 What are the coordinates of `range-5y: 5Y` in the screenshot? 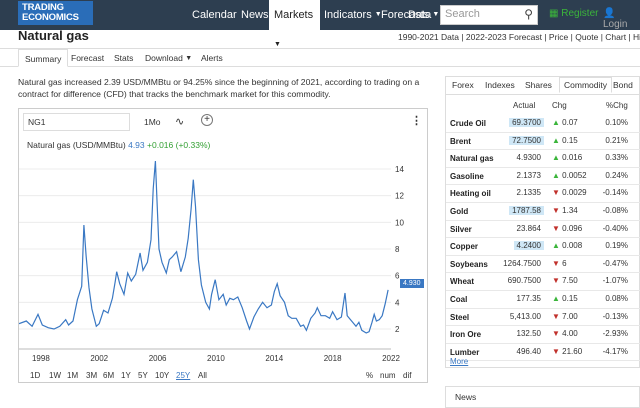 It's located at (143, 375).